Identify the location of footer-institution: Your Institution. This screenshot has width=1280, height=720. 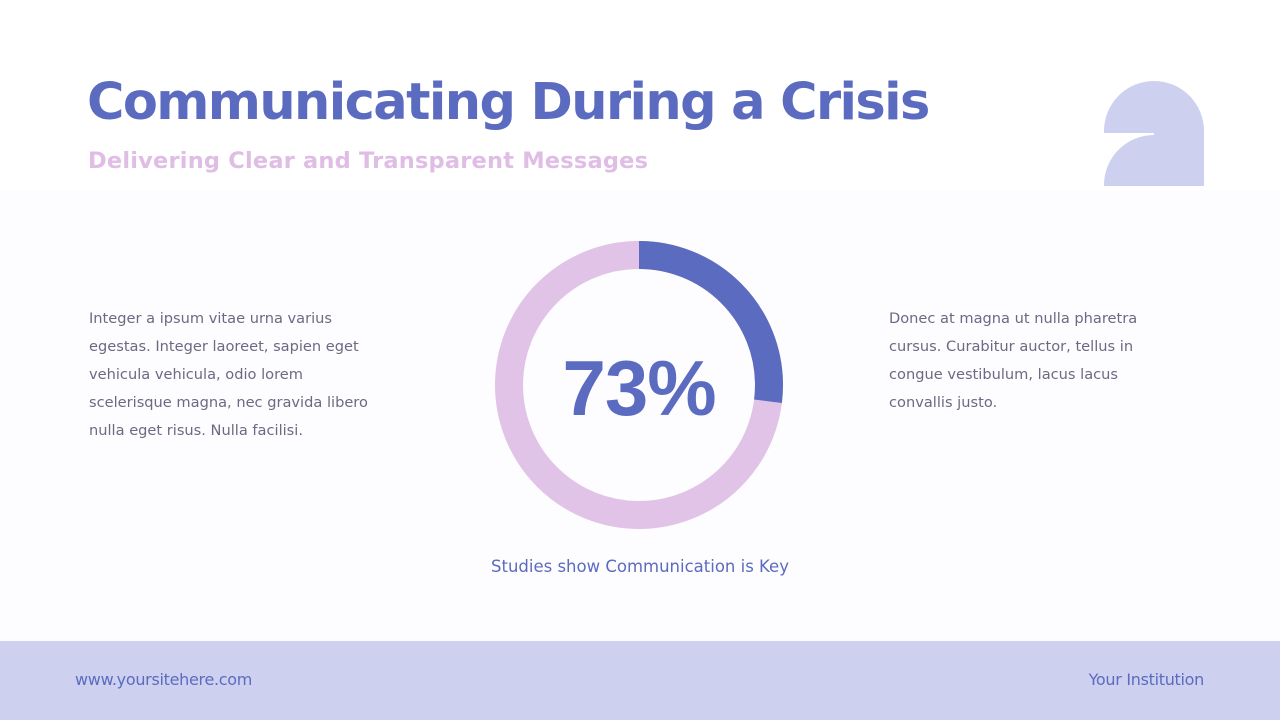
(1146, 679).